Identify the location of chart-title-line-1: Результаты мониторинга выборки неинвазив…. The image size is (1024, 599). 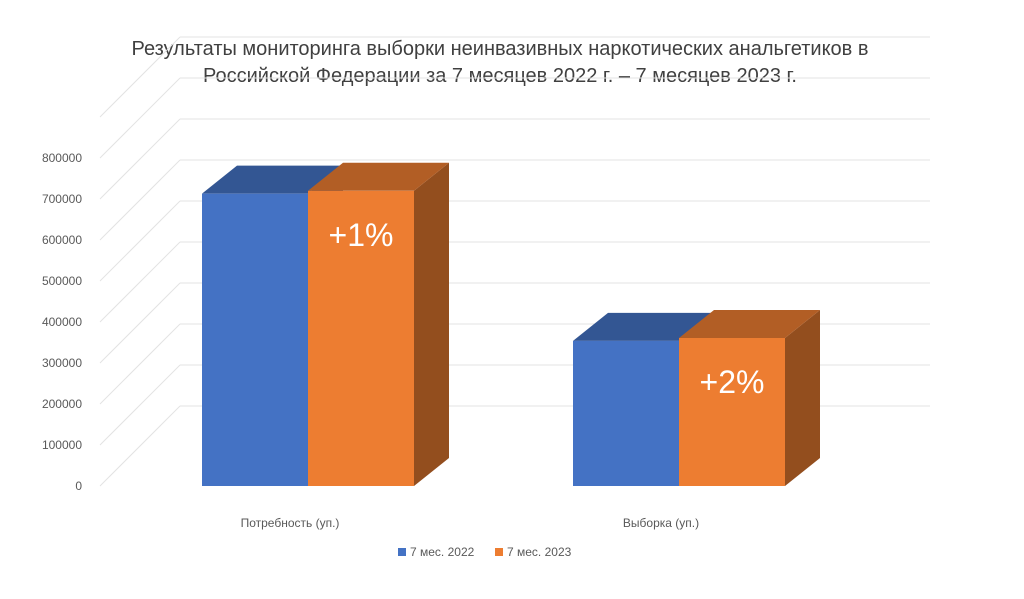
(500, 49).